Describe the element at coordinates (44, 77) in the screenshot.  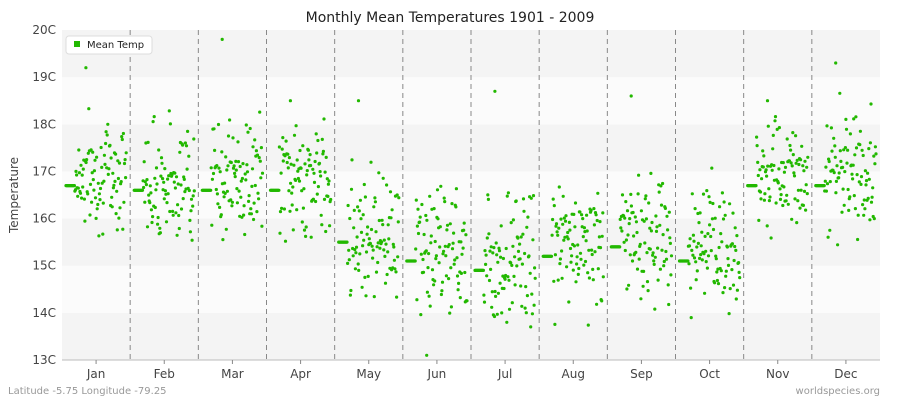
I see `y-tick-label: 19C` at that location.